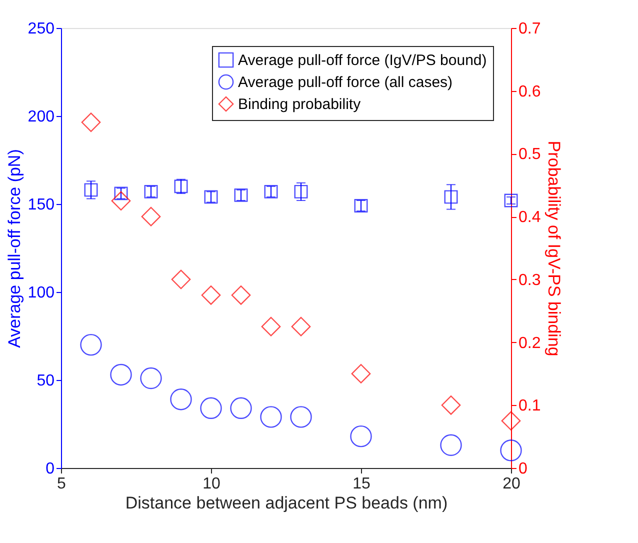  Describe the element at coordinates (529, 343) in the screenshot. I see `y2-tick-label: 0.2` at that location.